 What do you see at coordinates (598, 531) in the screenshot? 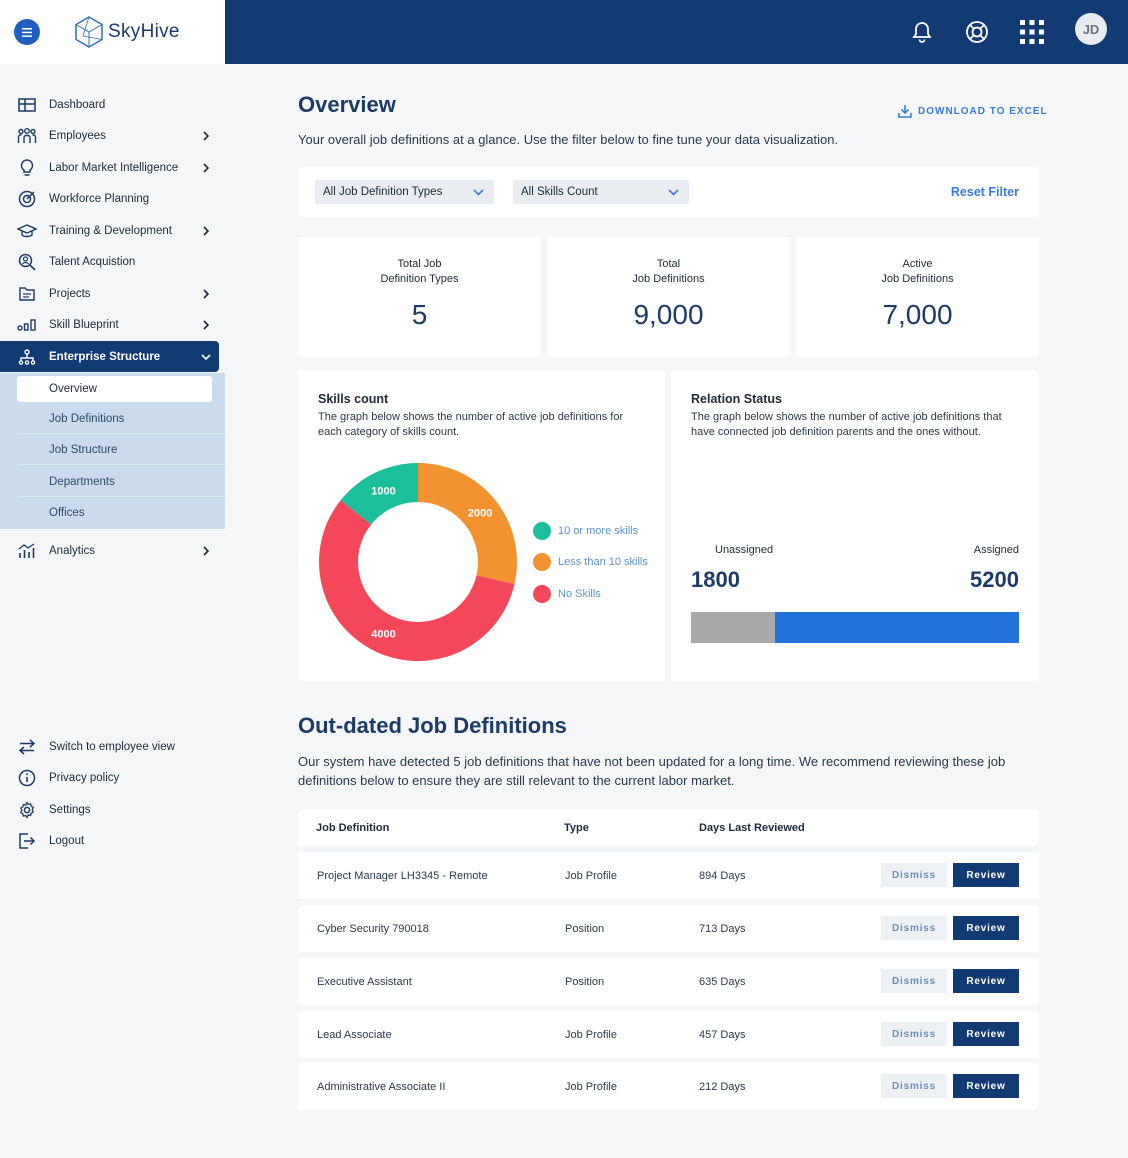
I see `legend-label: 10 or more skills` at bounding box center [598, 531].